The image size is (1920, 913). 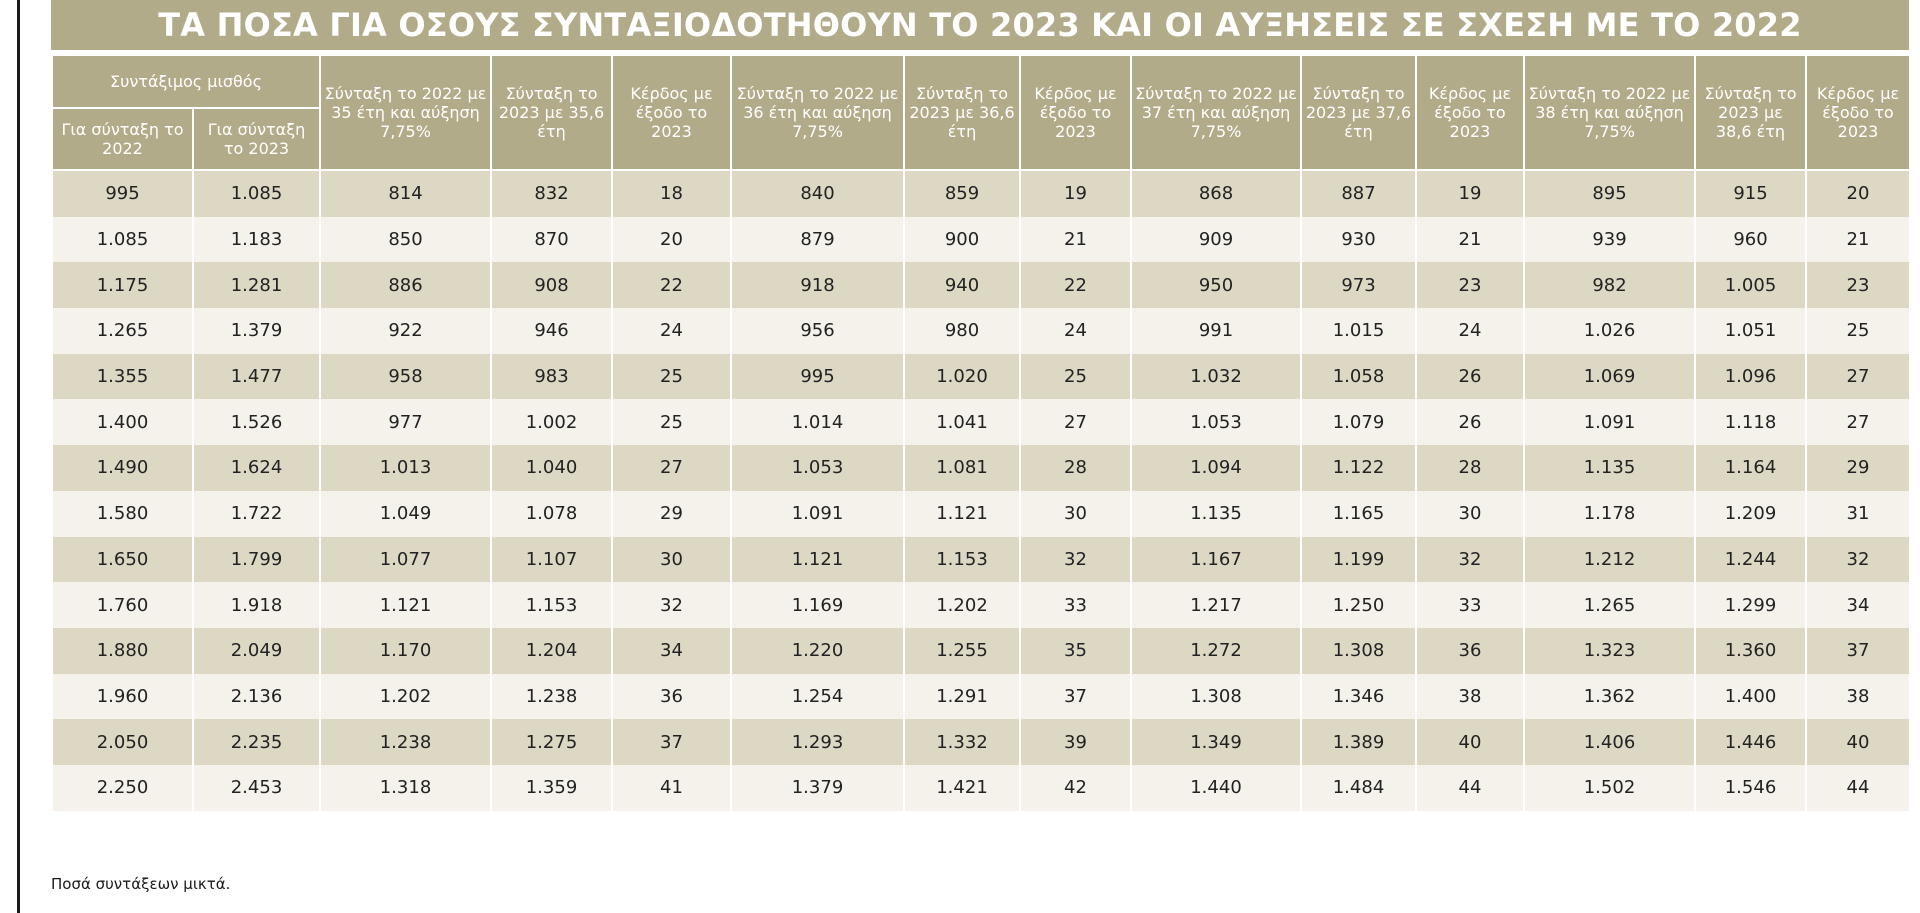 I want to click on table-cell: 1.960, so click(x=122, y=696).